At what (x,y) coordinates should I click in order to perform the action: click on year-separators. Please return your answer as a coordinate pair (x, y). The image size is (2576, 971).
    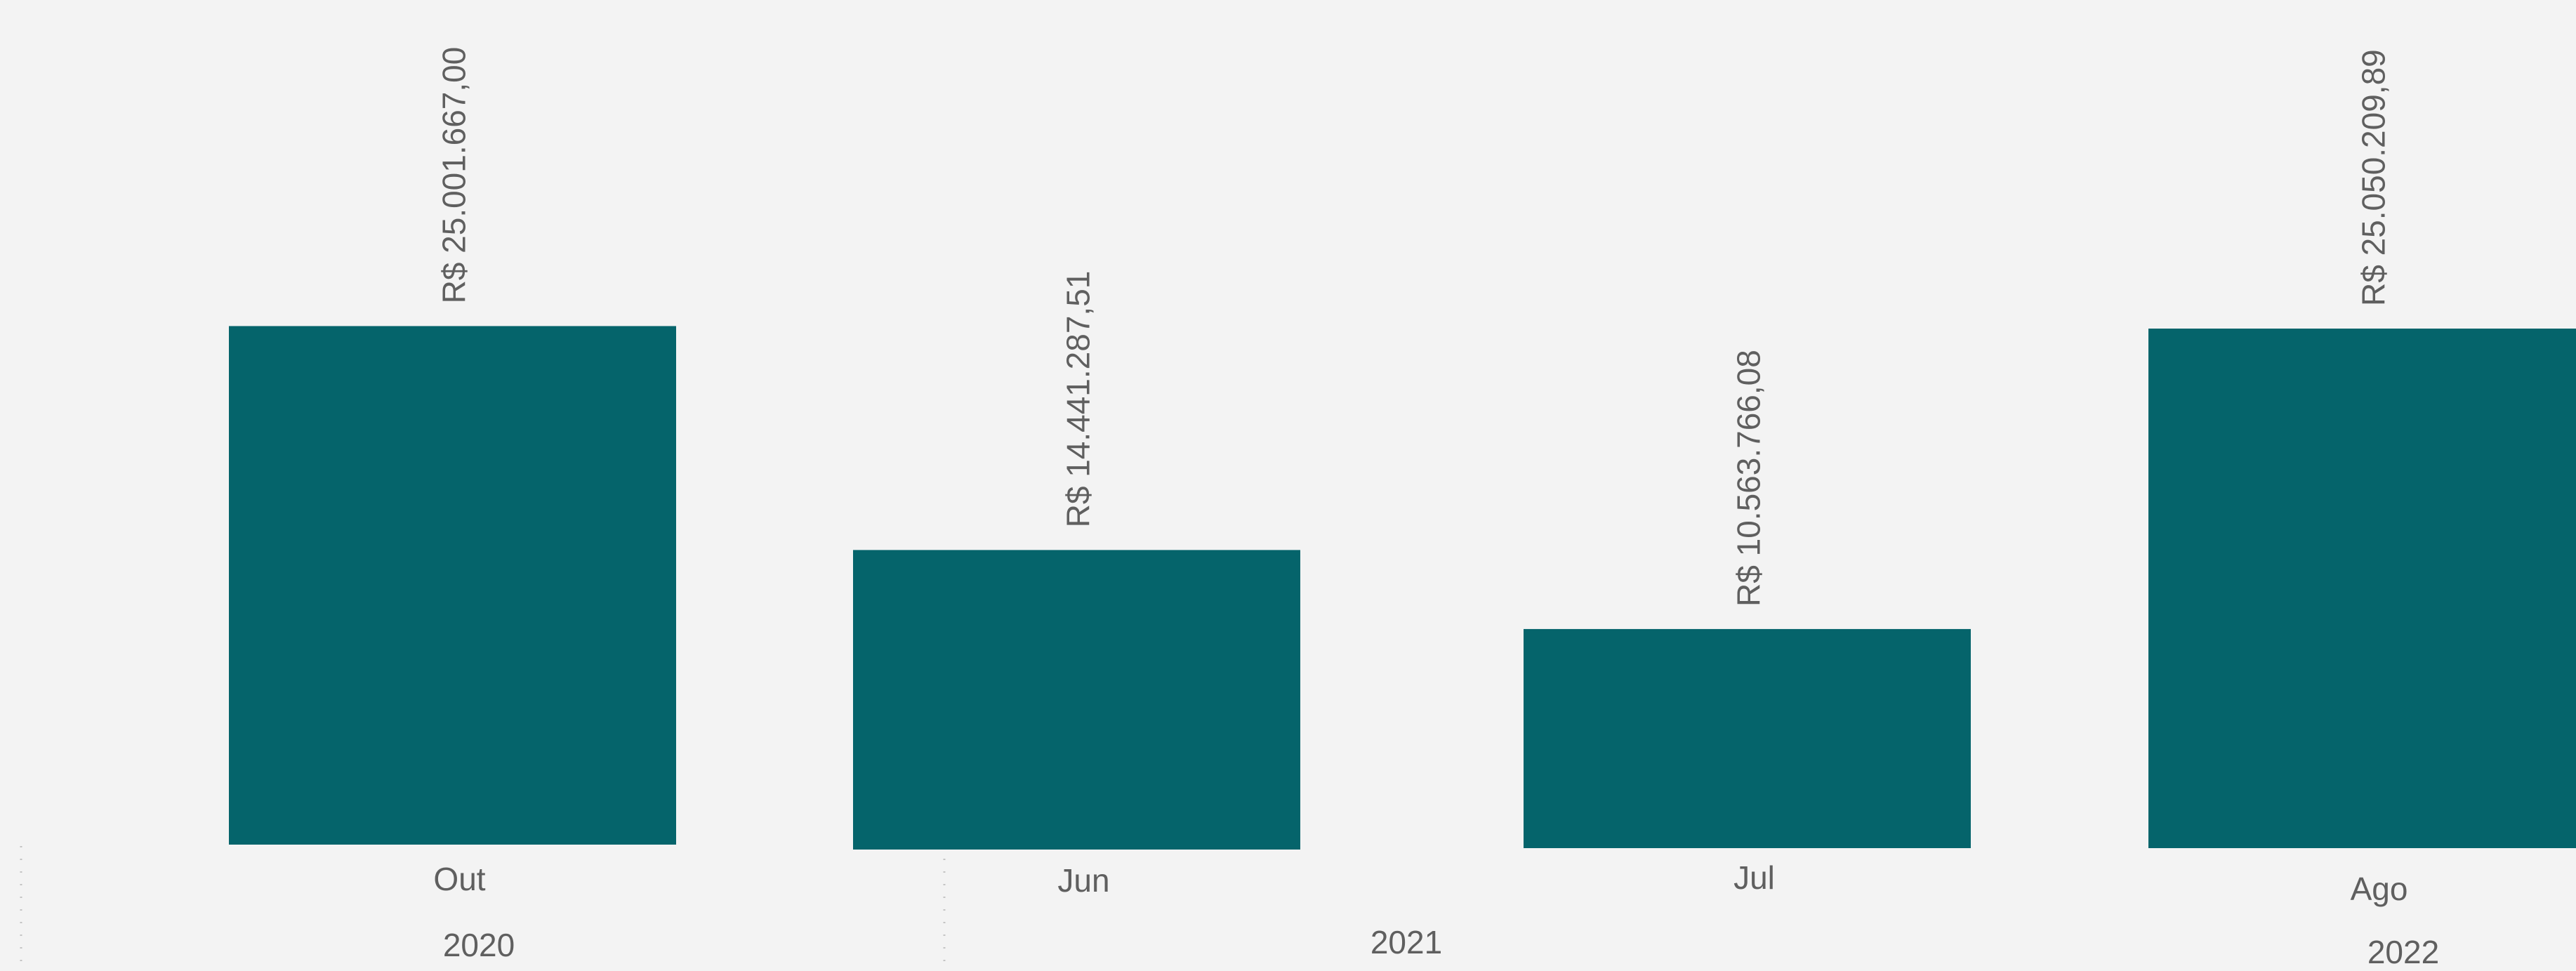
    Looking at the image, I should click on (483, 907).